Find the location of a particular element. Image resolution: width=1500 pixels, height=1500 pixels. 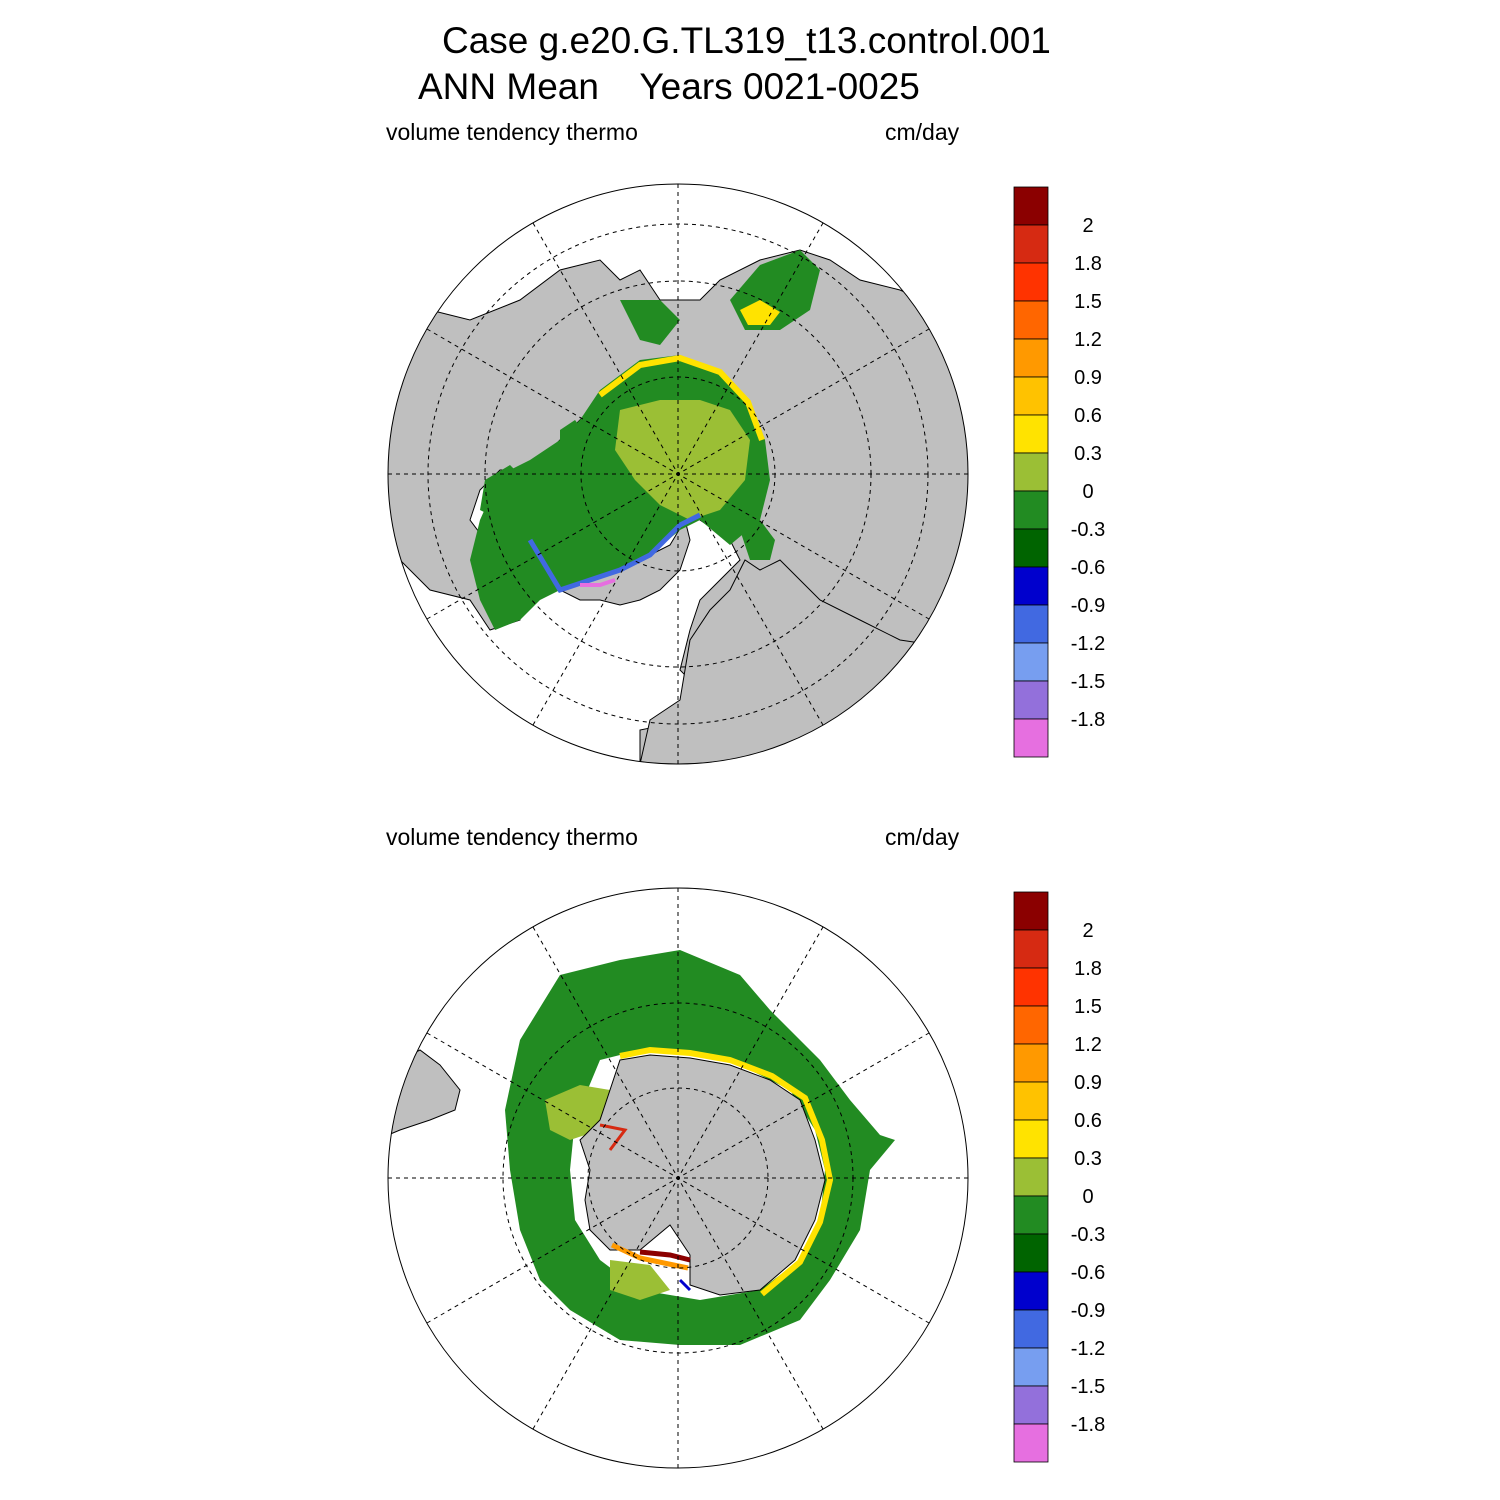

south-colorbar-label: 0 is located at coordinates (1087, 1197).